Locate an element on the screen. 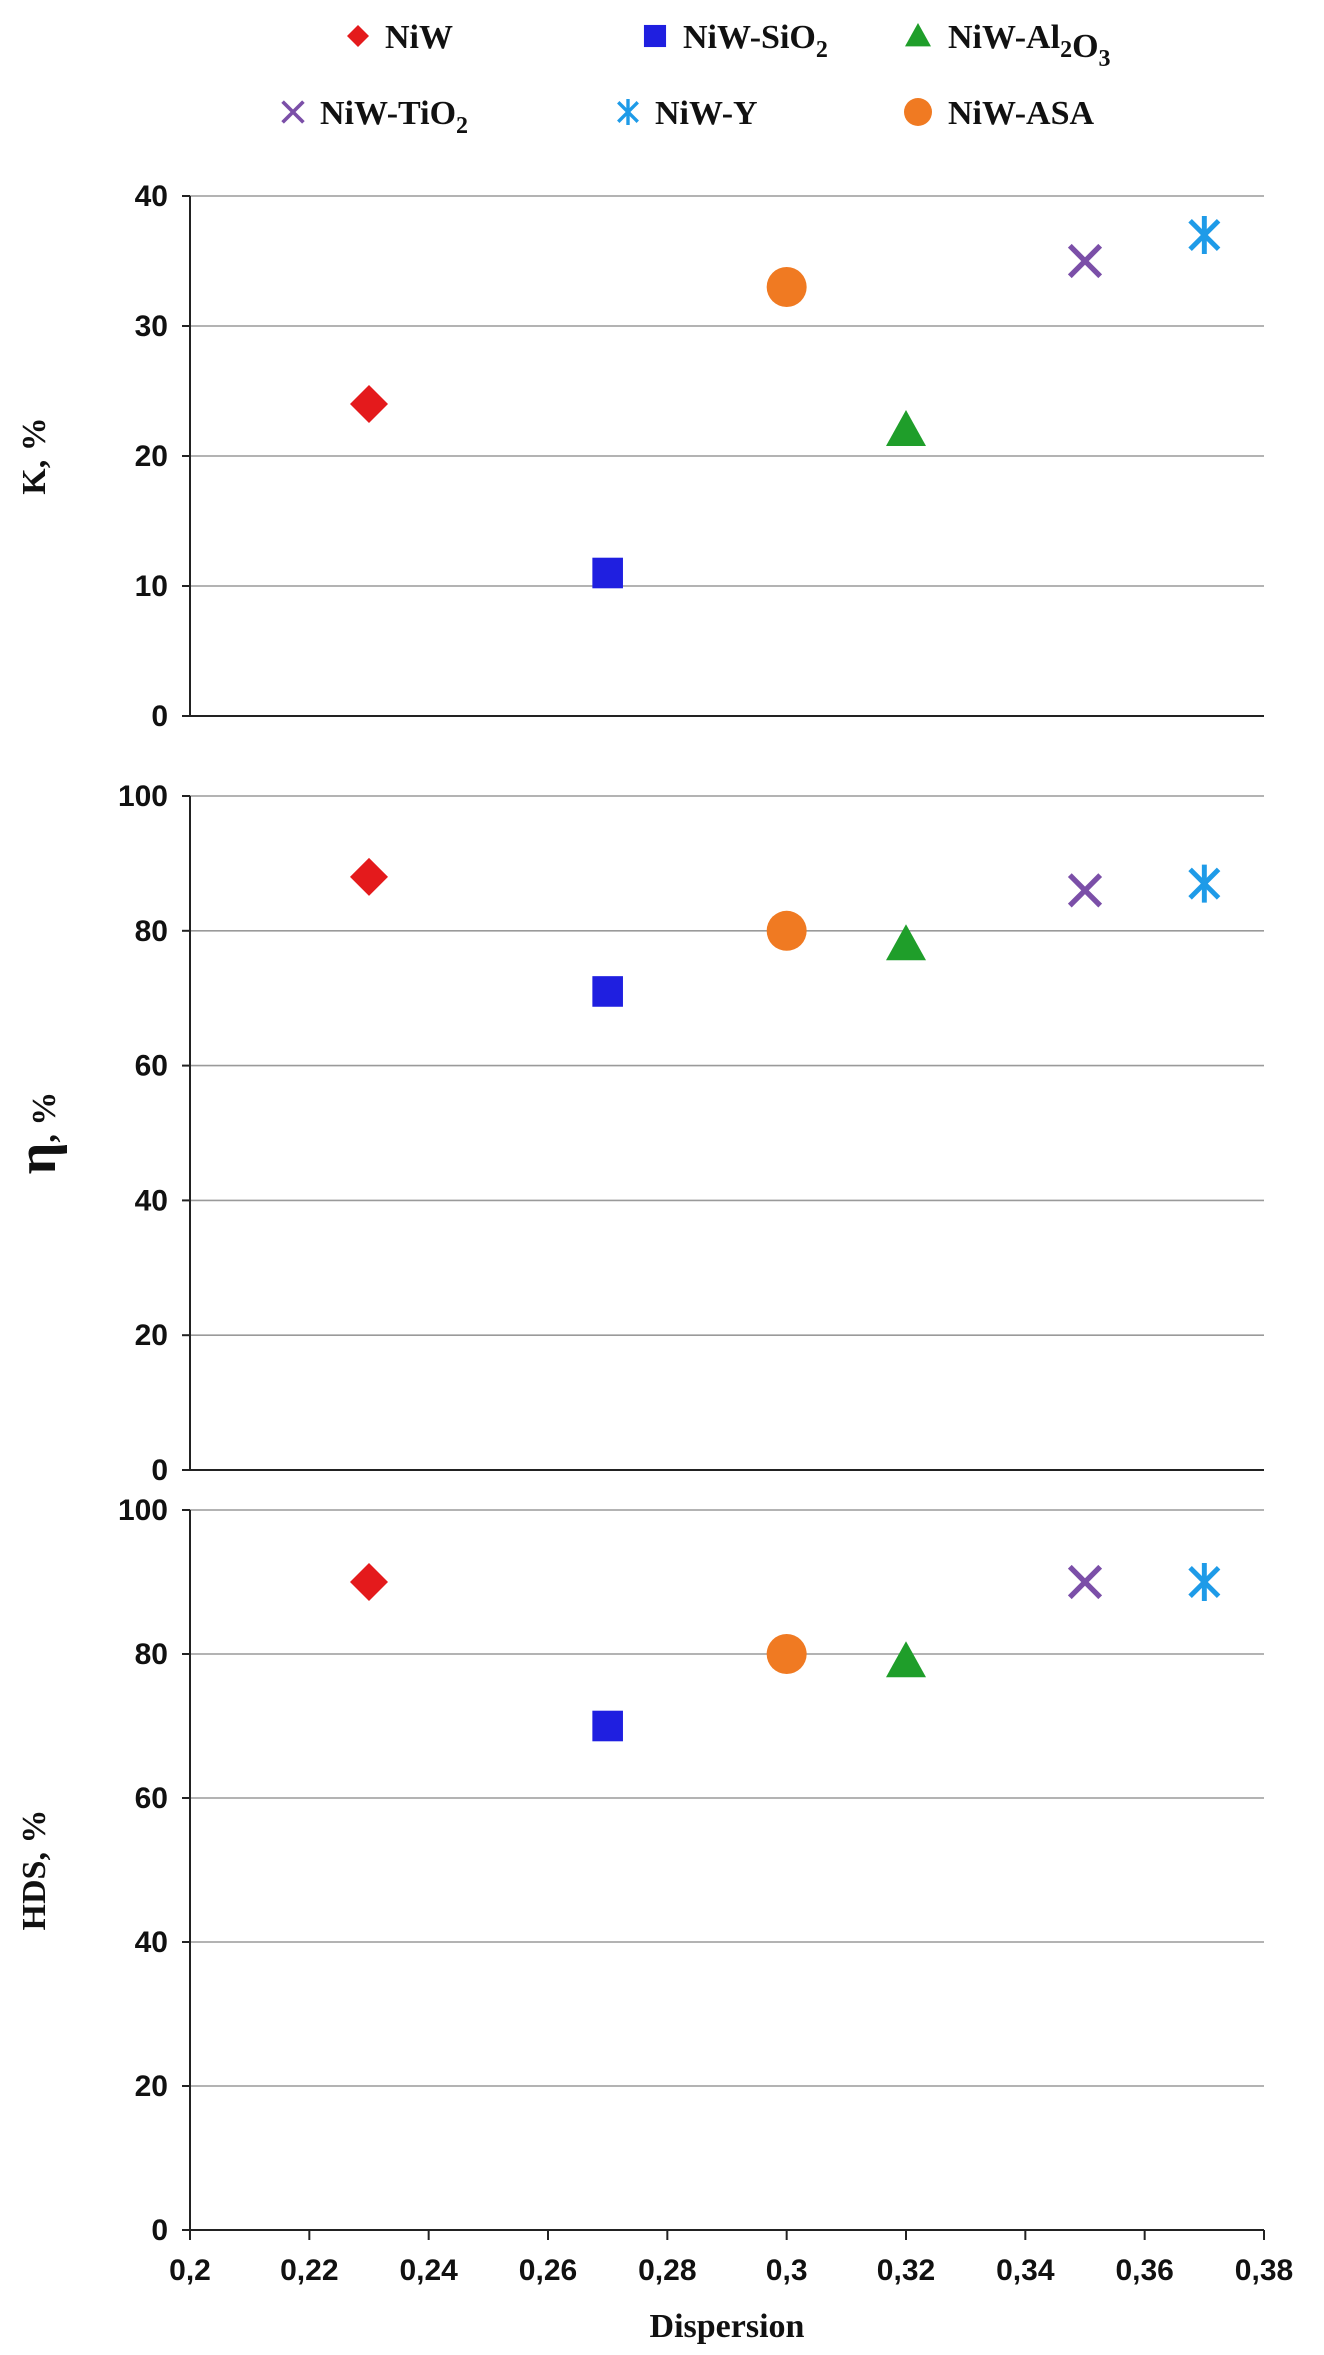  legend-label-niw: NiW is located at coordinates (419, 37).